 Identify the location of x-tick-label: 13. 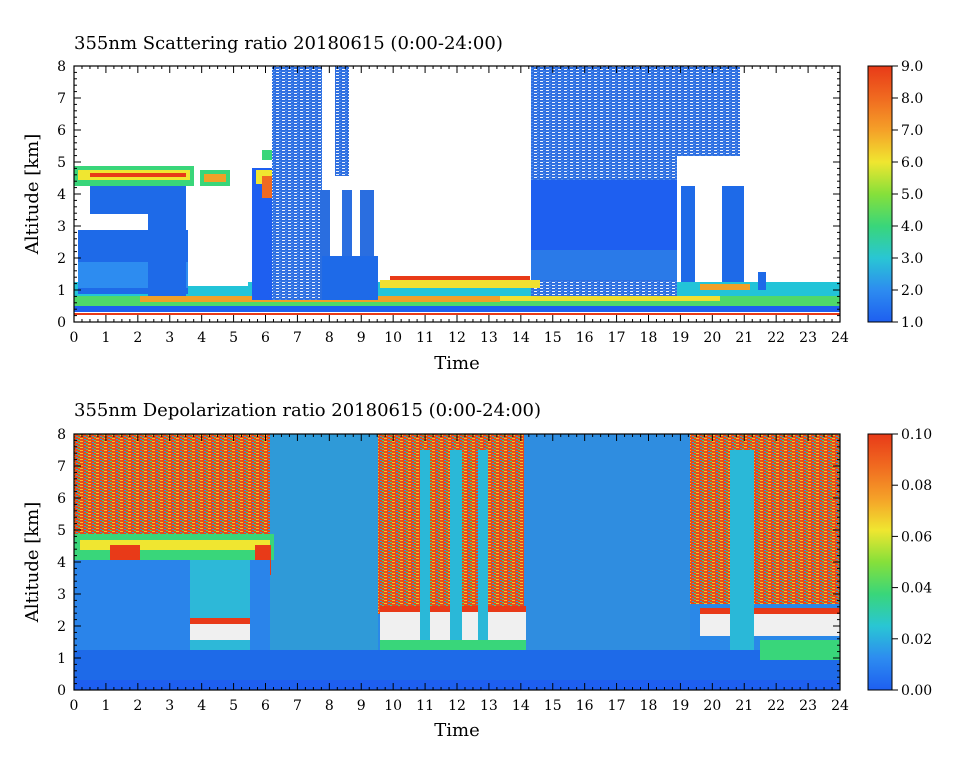
(489, 706).